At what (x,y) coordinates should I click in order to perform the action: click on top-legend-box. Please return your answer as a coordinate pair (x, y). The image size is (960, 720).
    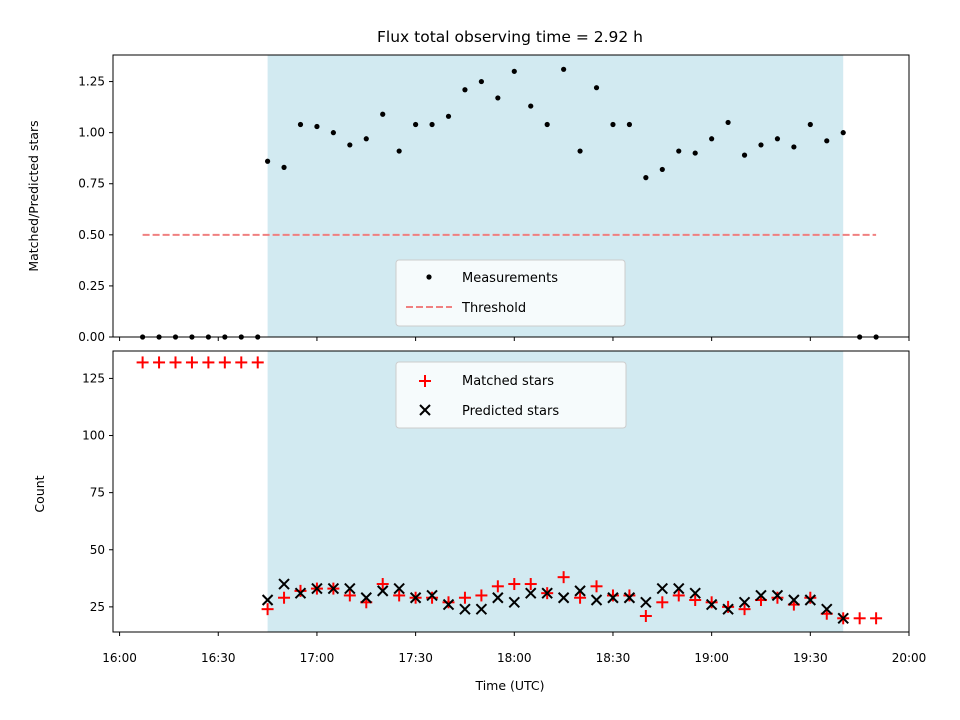
    Looking at the image, I should click on (510, 293).